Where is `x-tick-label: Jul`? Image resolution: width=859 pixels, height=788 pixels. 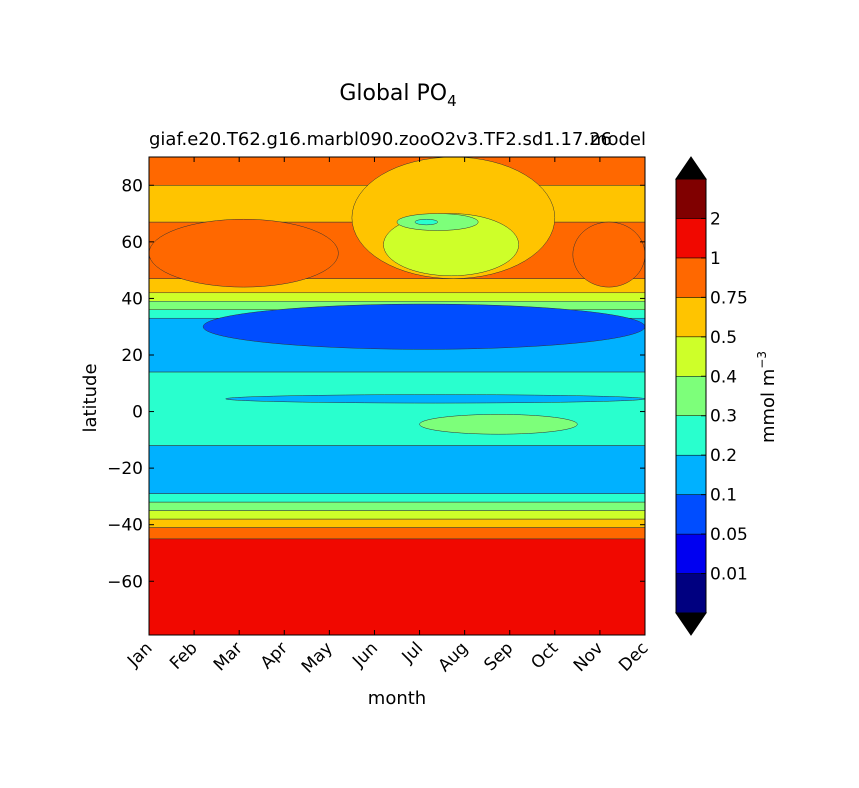 x-tick-label: Jul is located at coordinates (412, 652).